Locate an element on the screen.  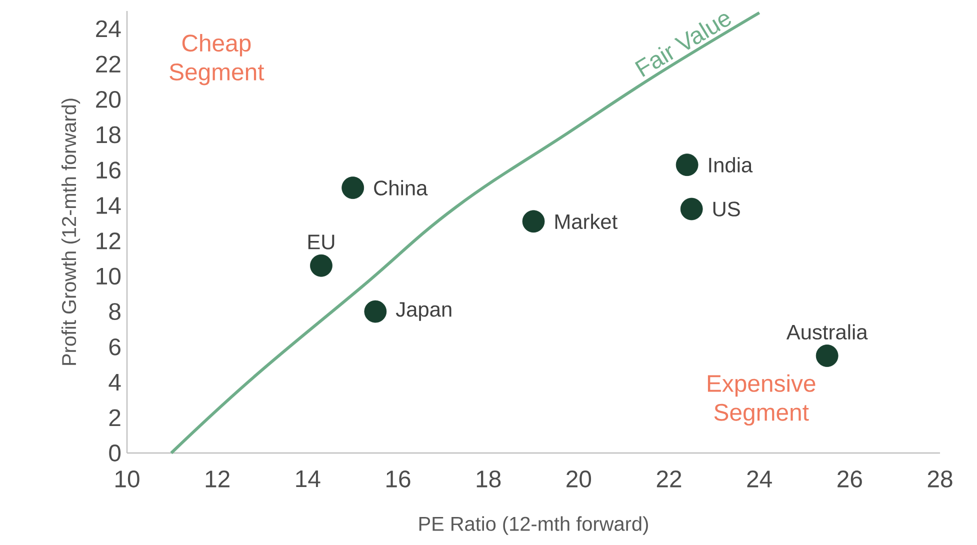
y-tick-label: 18 is located at coordinates (108, 135).